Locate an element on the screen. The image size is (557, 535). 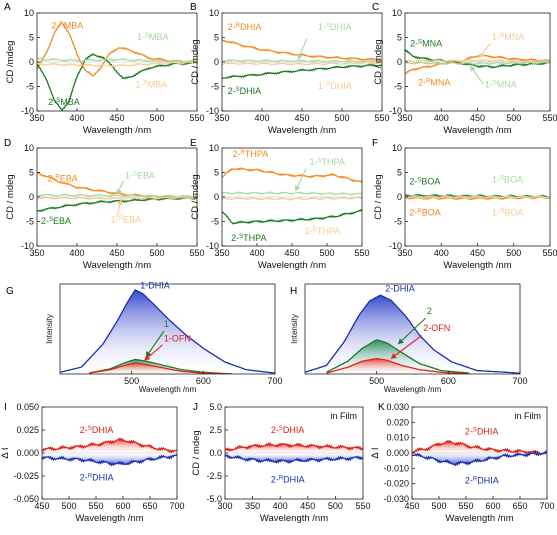
series-label: 1-RBOA is located at coordinates (507, 213).